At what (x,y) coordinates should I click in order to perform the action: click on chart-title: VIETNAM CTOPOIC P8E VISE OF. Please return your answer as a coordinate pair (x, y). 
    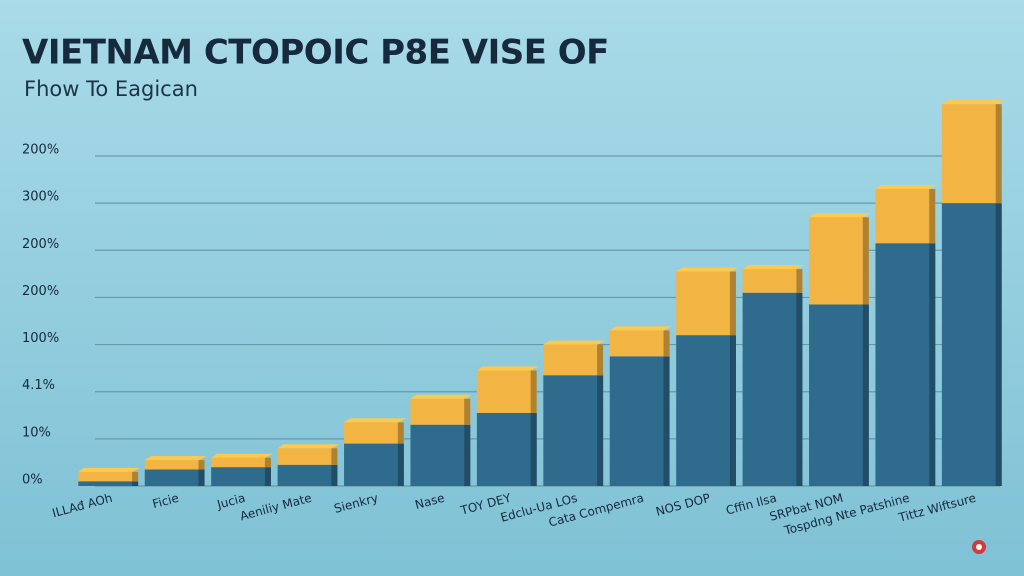
    Looking at the image, I should click on (315, 53).